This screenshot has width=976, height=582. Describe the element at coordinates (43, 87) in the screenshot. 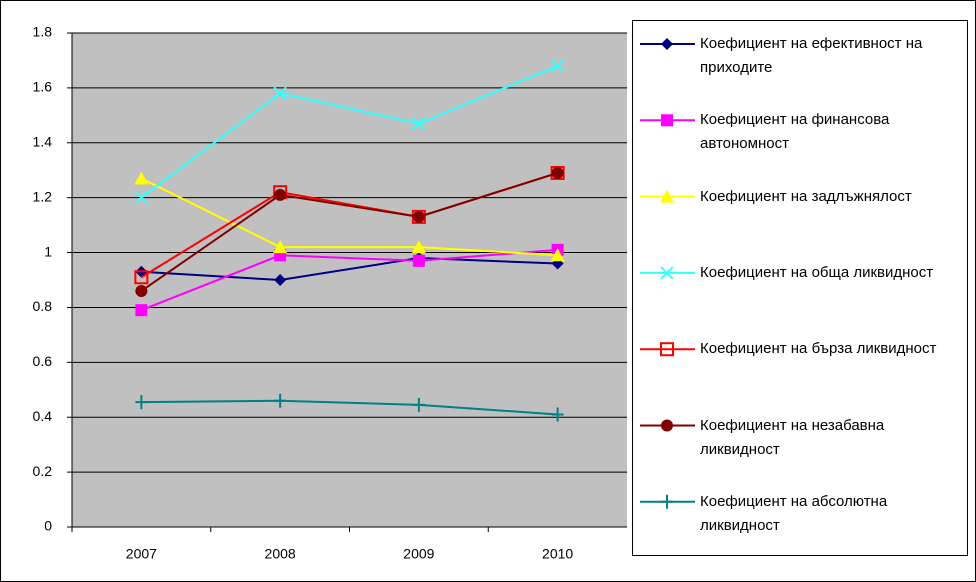

I see `y-tick-label: 1.6` at that location.